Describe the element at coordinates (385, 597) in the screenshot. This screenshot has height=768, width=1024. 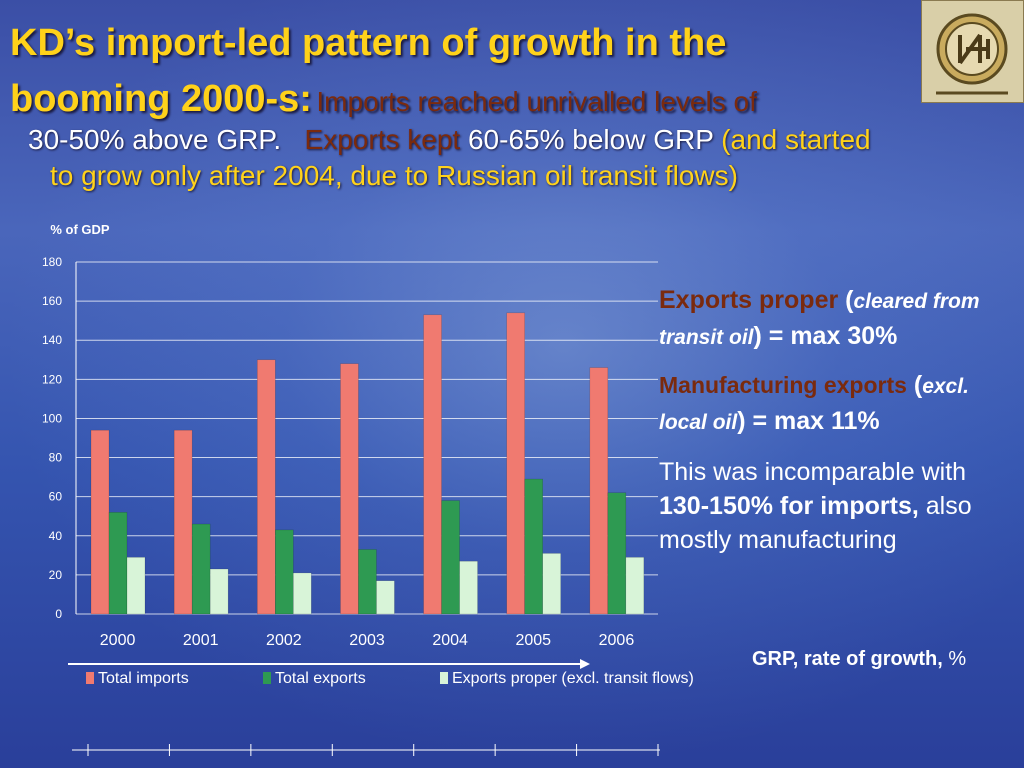
I see `bar-exports-proper-2003` at that location.